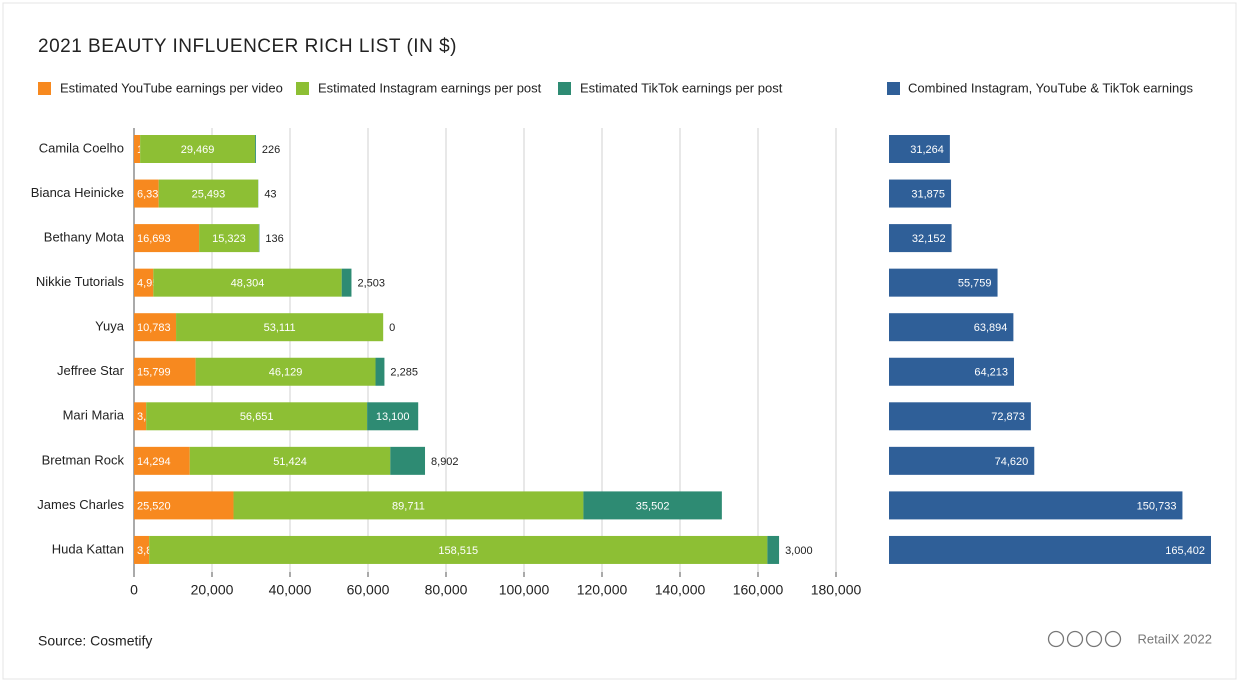 This screenshot has height=682, width=1239. I want to click on value-label: 13,100, so click(393, 417).